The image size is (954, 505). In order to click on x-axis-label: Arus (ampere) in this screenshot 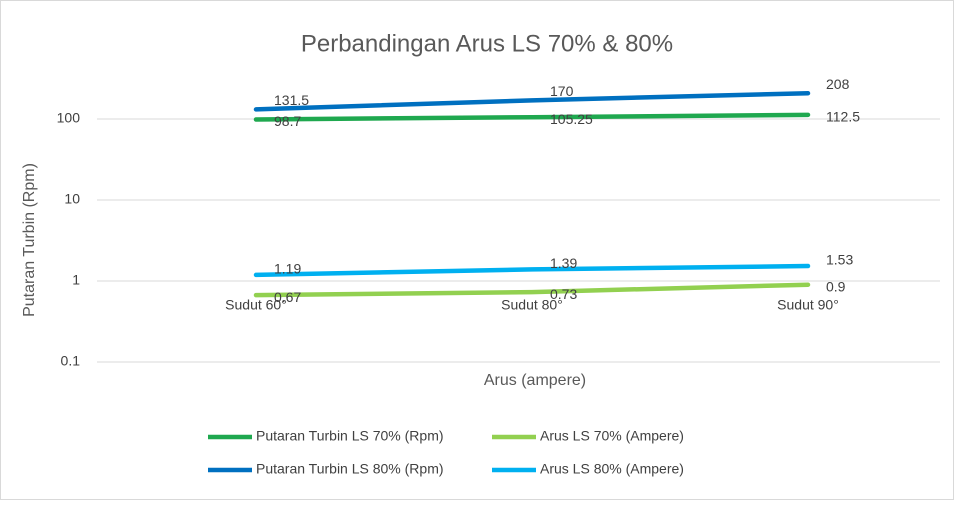, I will do `click(535, 380)`.